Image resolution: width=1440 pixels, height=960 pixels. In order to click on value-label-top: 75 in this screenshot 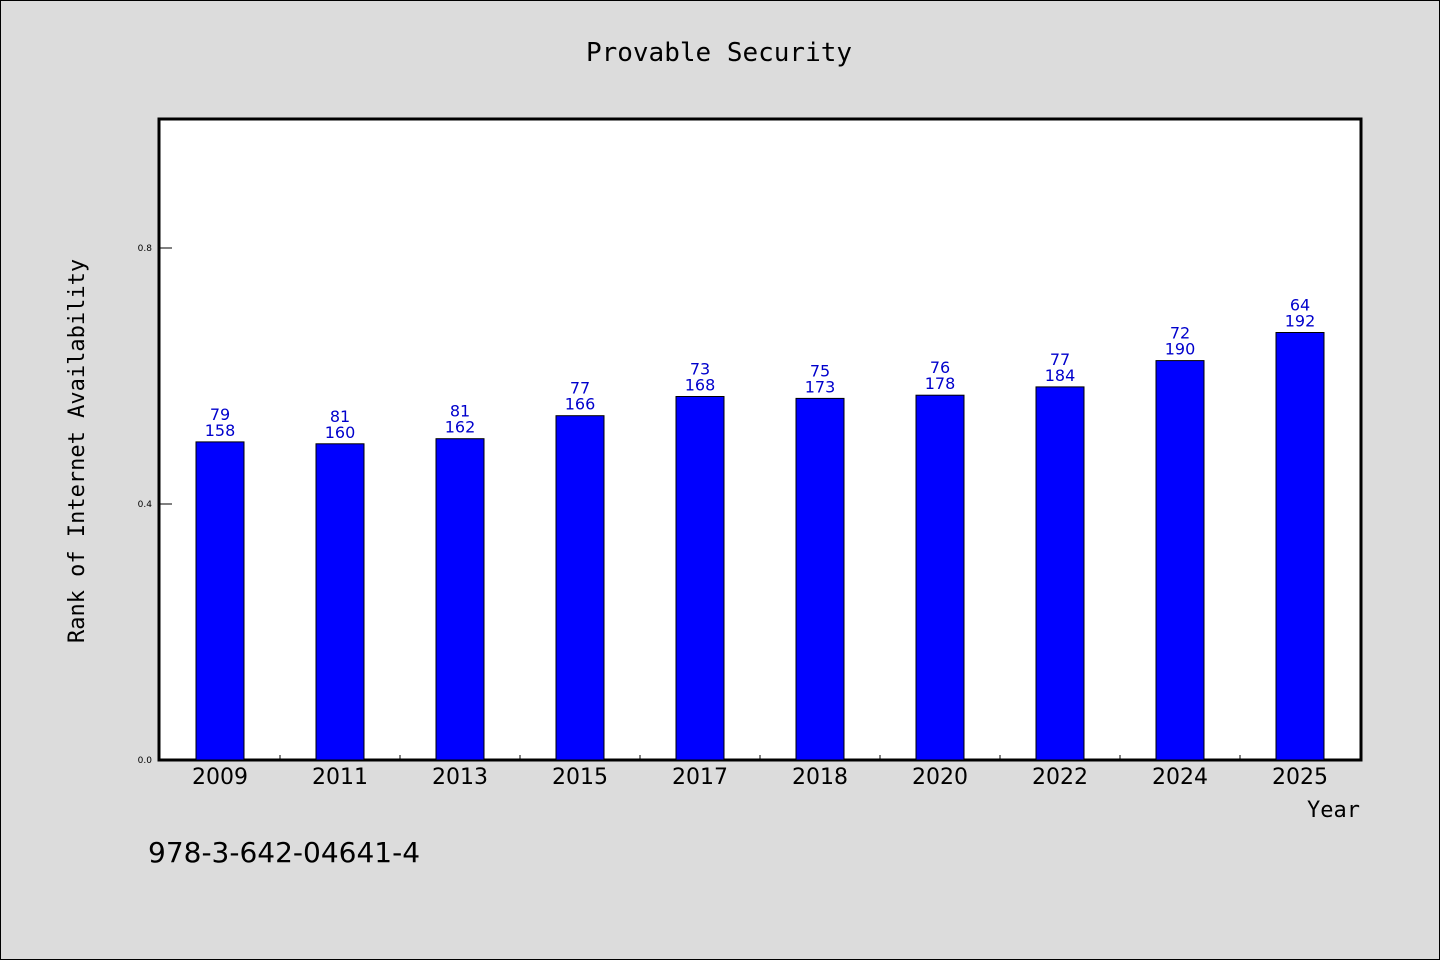, I will do `click(820, 370)`.